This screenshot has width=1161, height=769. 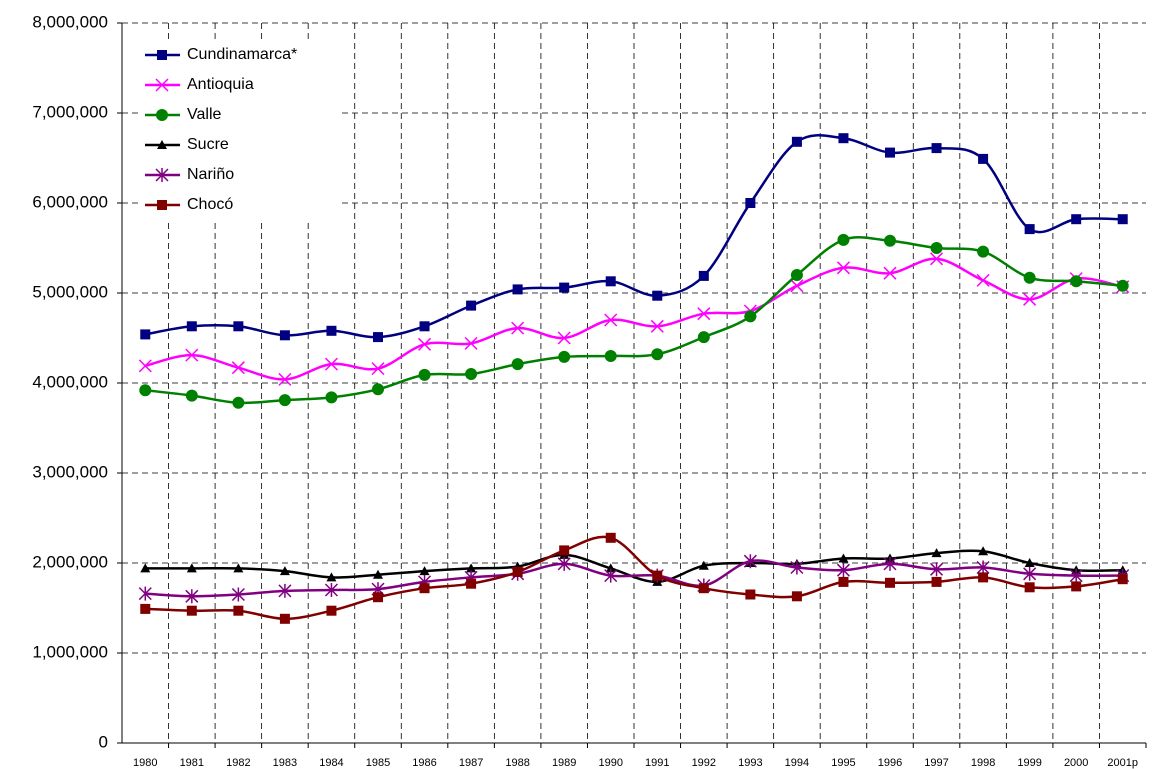 What do you see at coordinates (238, 763) in the screenshot?
I see `x-tick-label: 1982` at bounding box center [238, 763].